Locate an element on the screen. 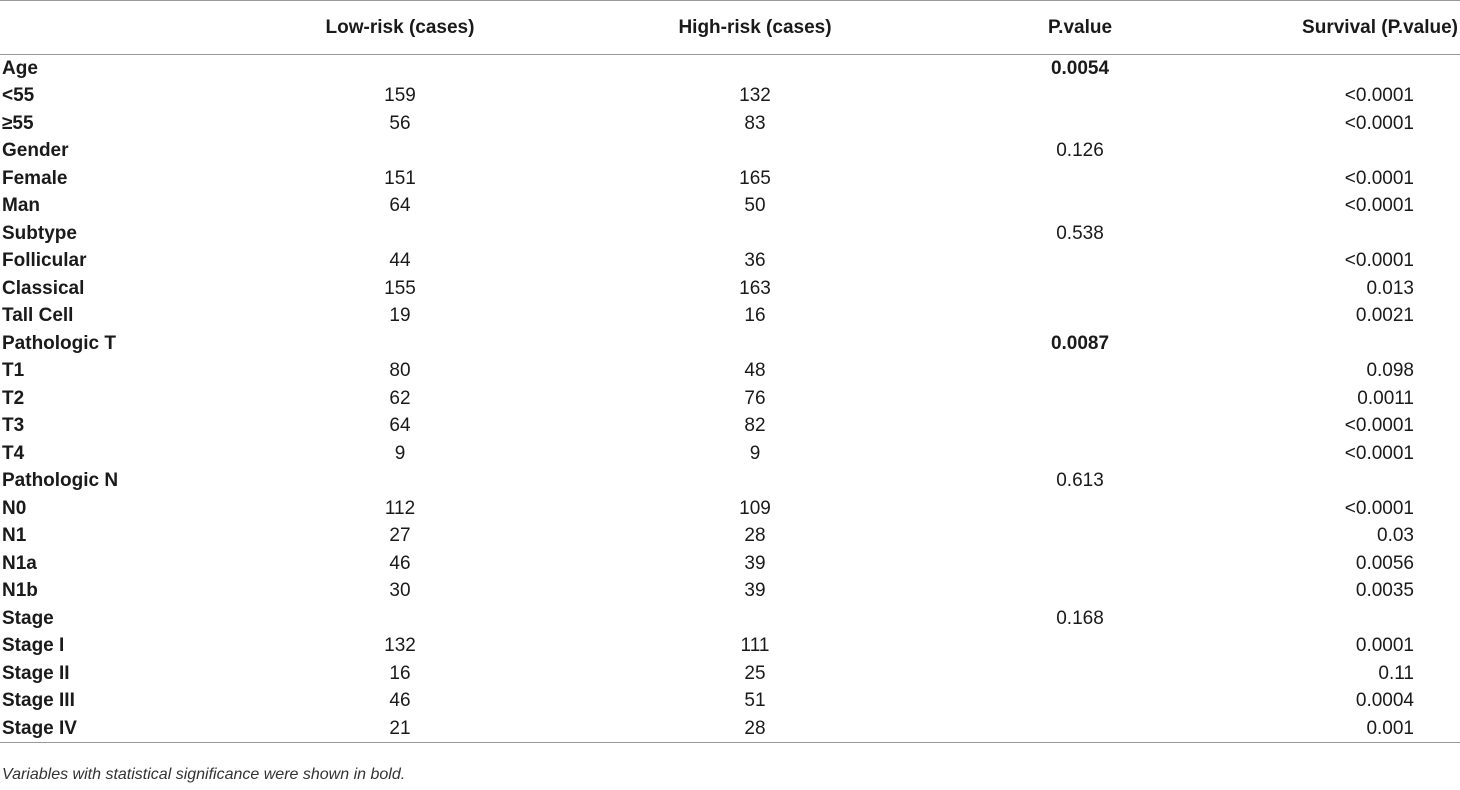 The height and width of the screenshot is (790, 1460). row-label: <55 is located at coordinates (18, 96).